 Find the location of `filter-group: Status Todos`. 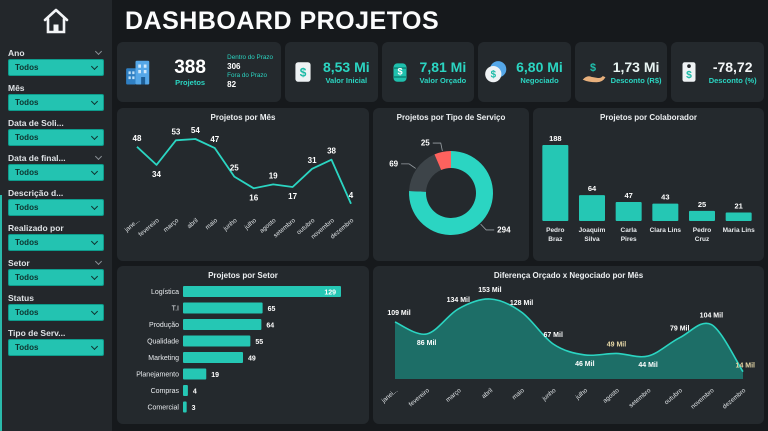

filter-group: Status Todos is located at coordinates (56, 306).